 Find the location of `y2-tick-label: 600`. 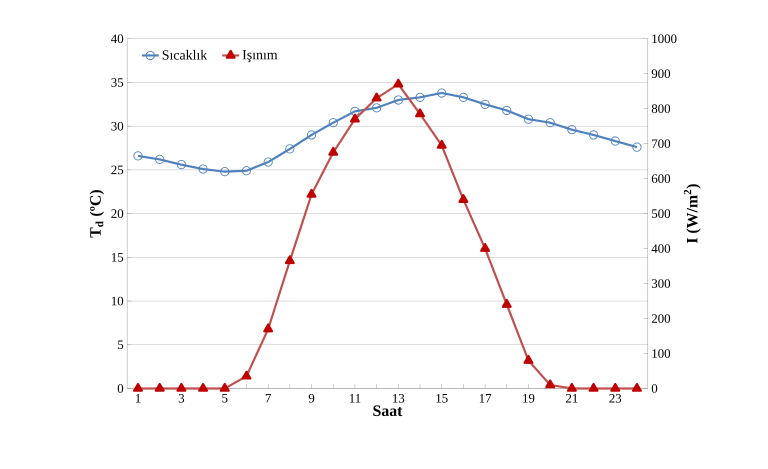

y2-tick-label: 600 is located at coordinates (661, 178).